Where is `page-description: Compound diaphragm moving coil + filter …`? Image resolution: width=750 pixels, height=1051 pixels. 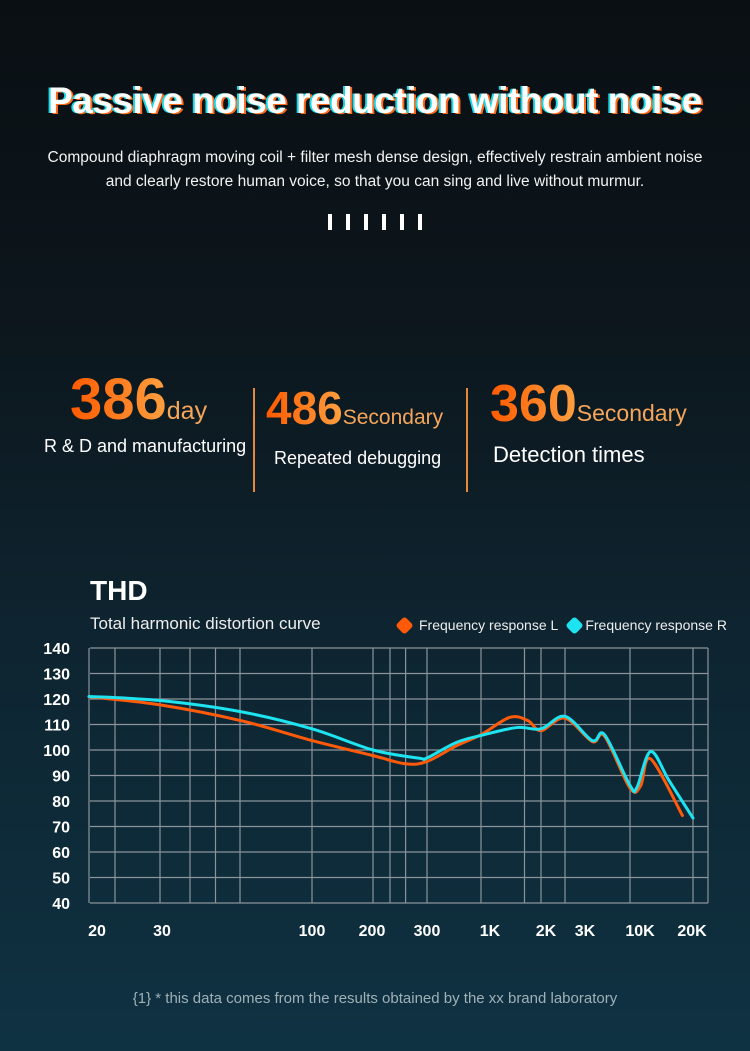
page-description: Compound diaphragm moving coil + filter … is located at coordinates (375, 169).